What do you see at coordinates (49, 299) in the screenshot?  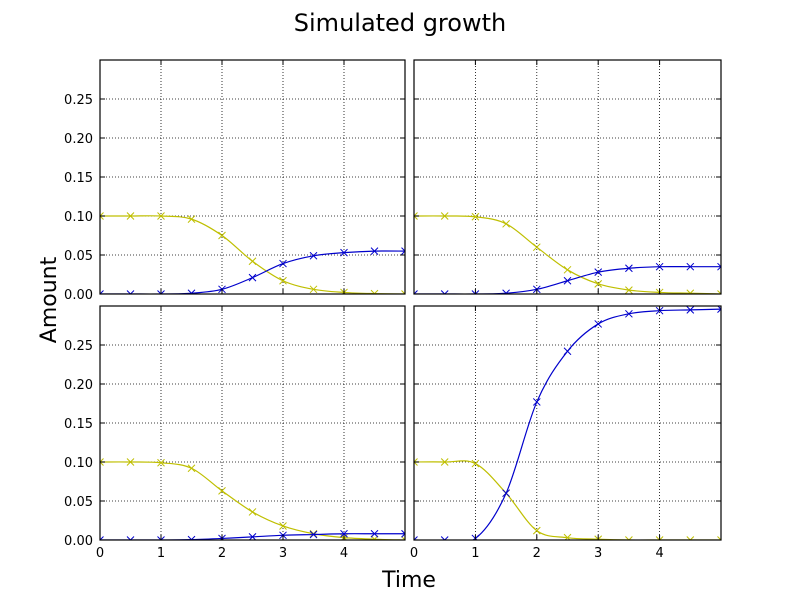 I see `y-axis-label: Amount` at bounding box center [49, 299].